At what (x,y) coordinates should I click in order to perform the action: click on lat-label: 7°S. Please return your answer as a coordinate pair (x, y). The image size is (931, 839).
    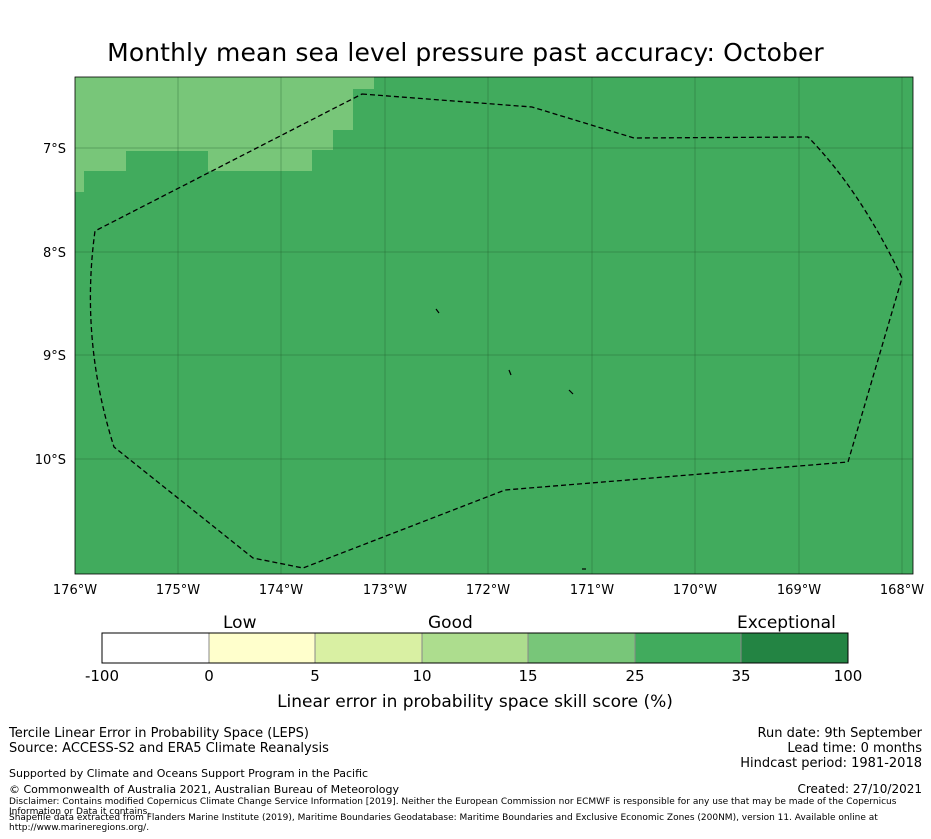
    Looking at the image, I should click on (54, 149).